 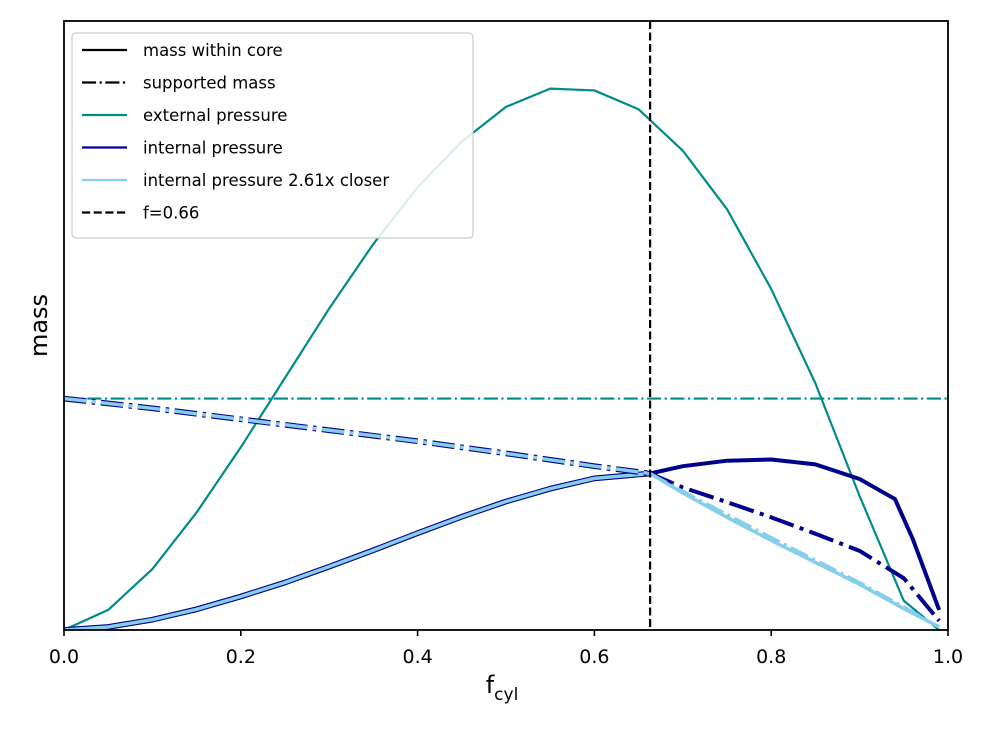 What do you see at coordinates (213, 50) in the screenshot?
I see `legend-label-0: mass within core` at bounding box center [213, 50].